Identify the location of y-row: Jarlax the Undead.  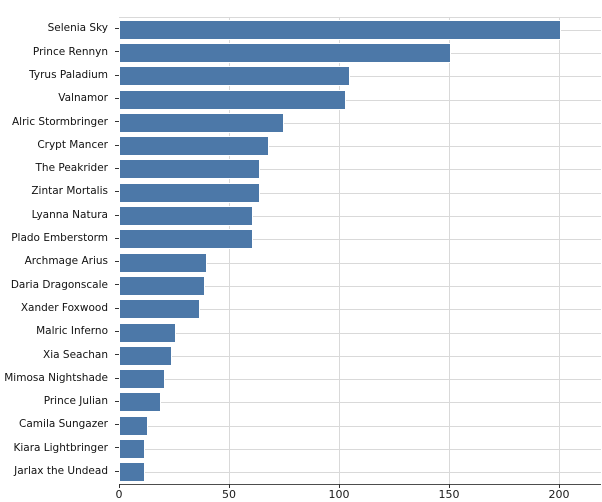
(59, 471).